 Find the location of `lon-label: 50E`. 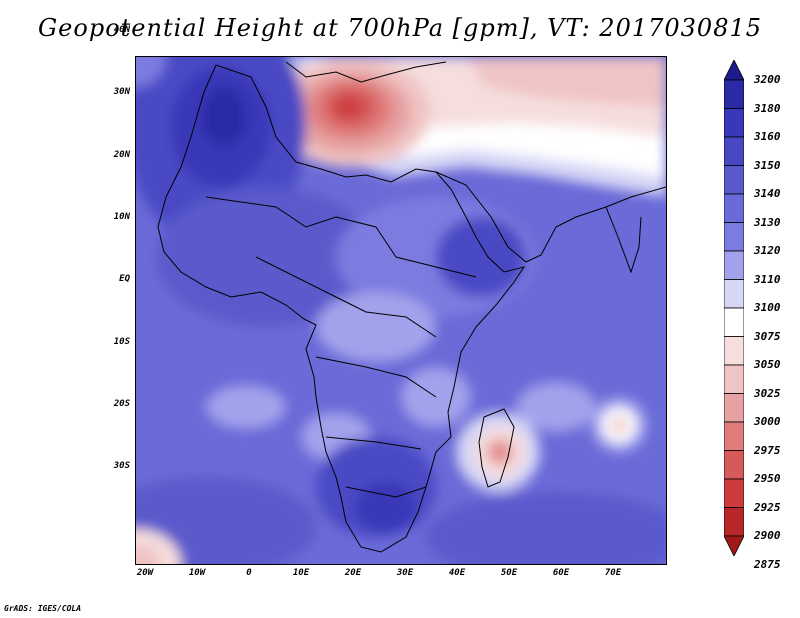

lon-label: 50E is located at coordinates (509, 573).